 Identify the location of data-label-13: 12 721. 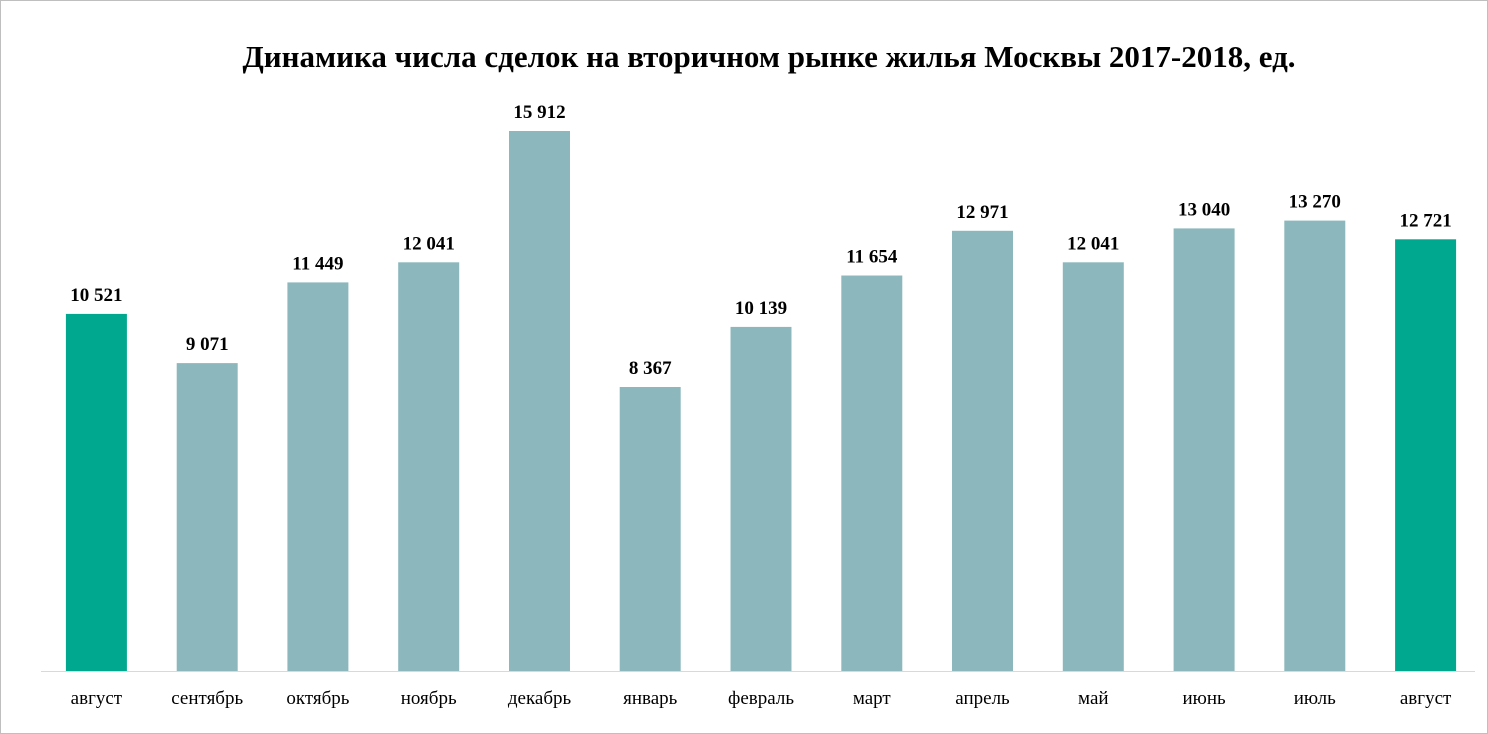
(1425, 220).